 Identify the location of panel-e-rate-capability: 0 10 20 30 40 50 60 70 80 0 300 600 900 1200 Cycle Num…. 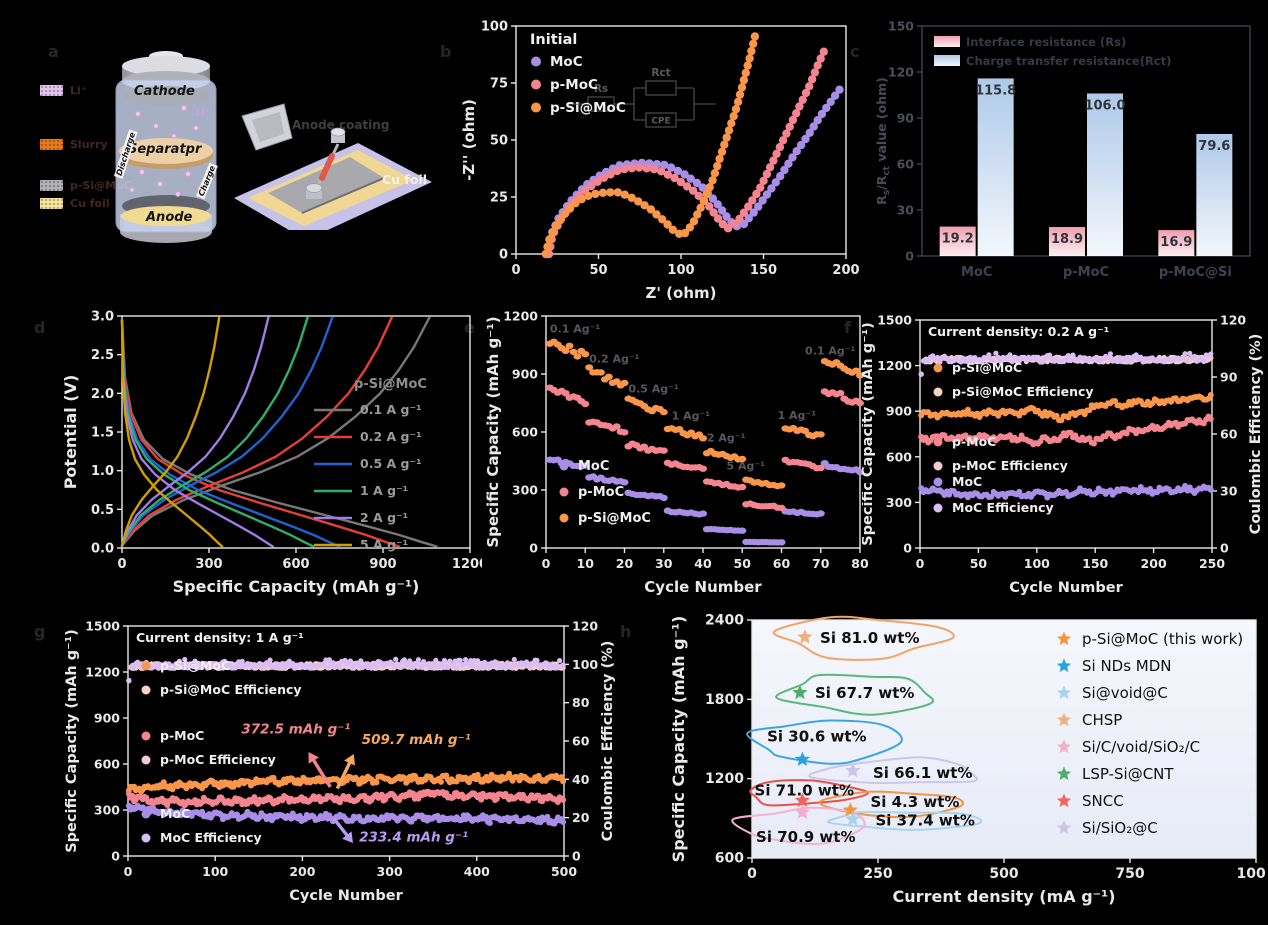
(677, 459).